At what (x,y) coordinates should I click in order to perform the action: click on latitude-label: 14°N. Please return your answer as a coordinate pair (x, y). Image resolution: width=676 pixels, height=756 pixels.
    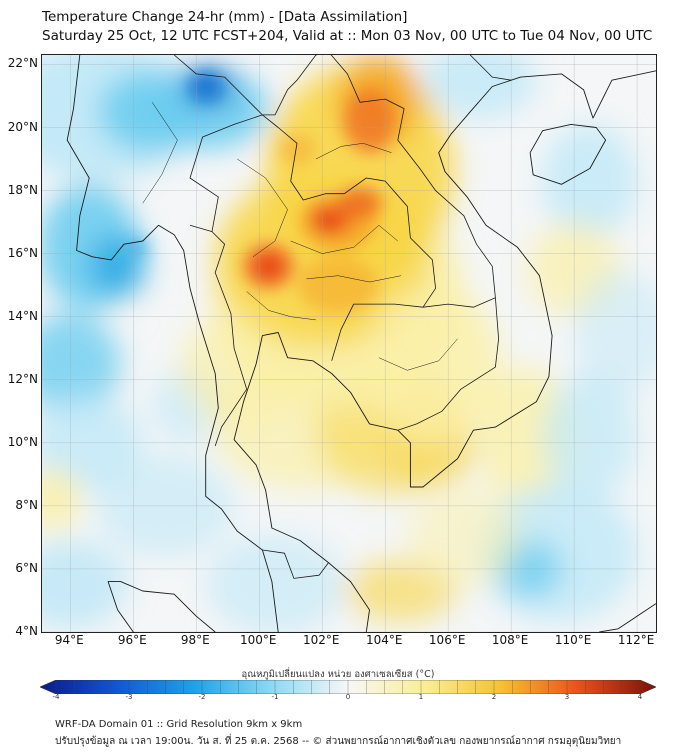
    Looking at the image, I should click on (22, 315).